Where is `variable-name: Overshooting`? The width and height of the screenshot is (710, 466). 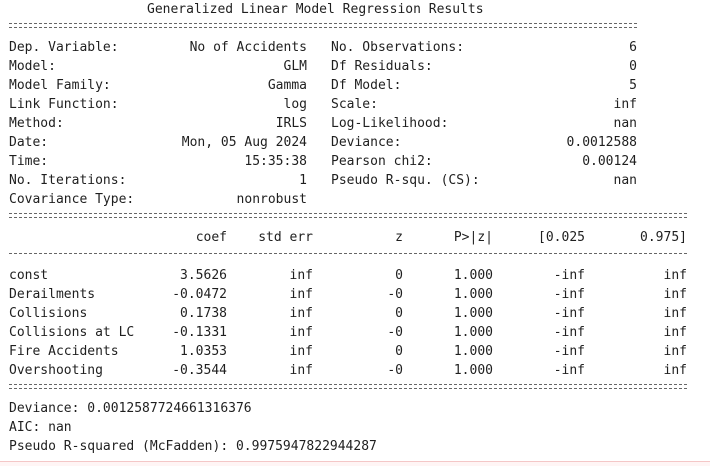
variable-name: Overshooting is located at coordinates (56, 370).